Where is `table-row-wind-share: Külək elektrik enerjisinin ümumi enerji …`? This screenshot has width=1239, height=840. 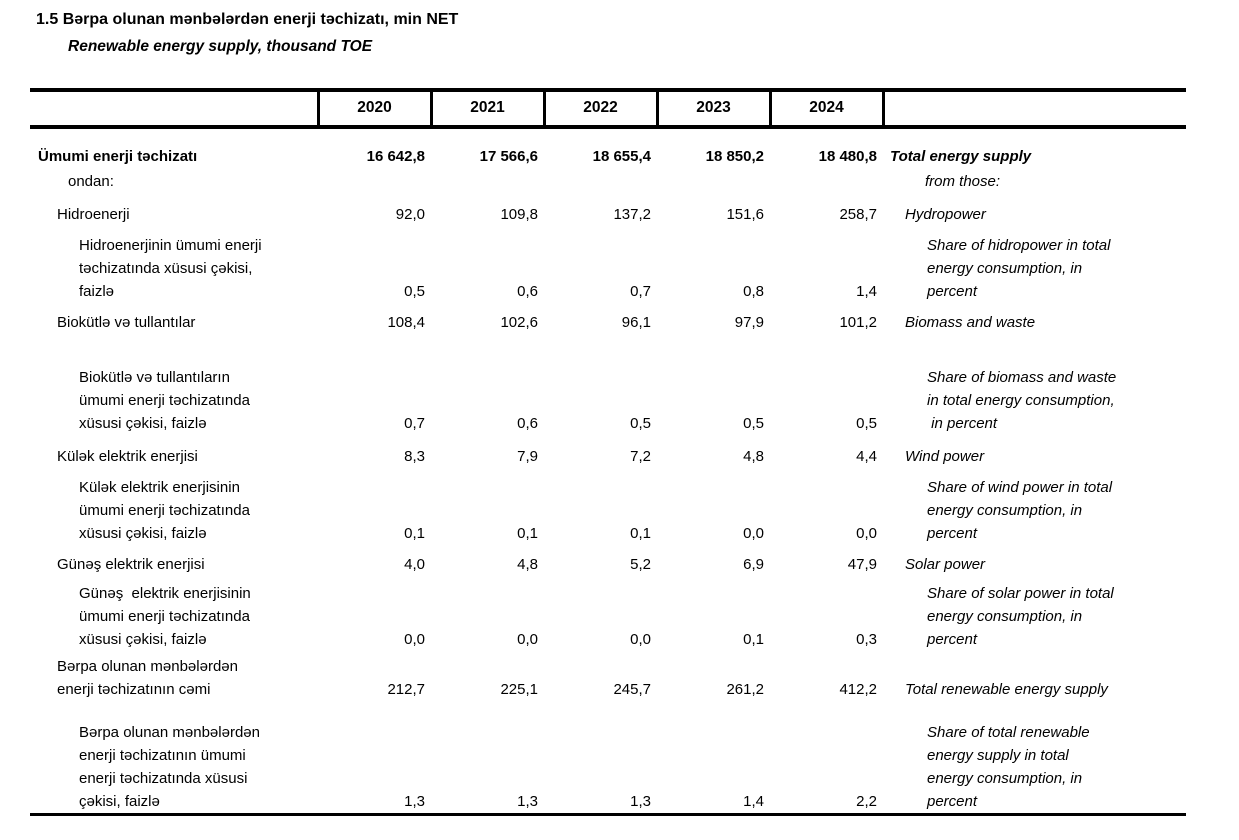
table-row-wind-share: Külək elektrik enerjisinin ümumi enerji … is located at coordinates (608, 506).